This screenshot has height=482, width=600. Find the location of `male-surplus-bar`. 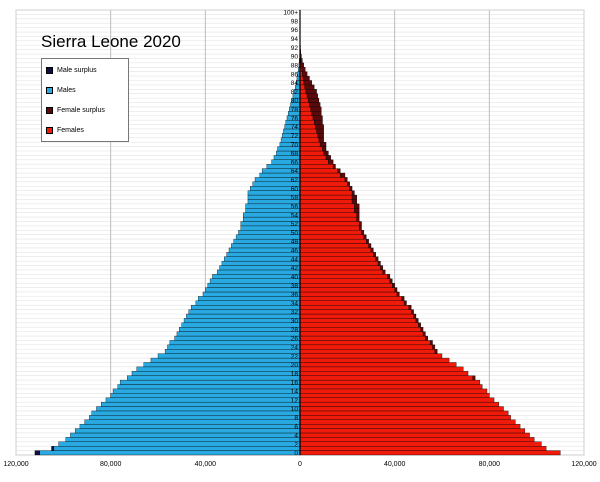

male-surplus-bar is located at coordinates (37, 453).